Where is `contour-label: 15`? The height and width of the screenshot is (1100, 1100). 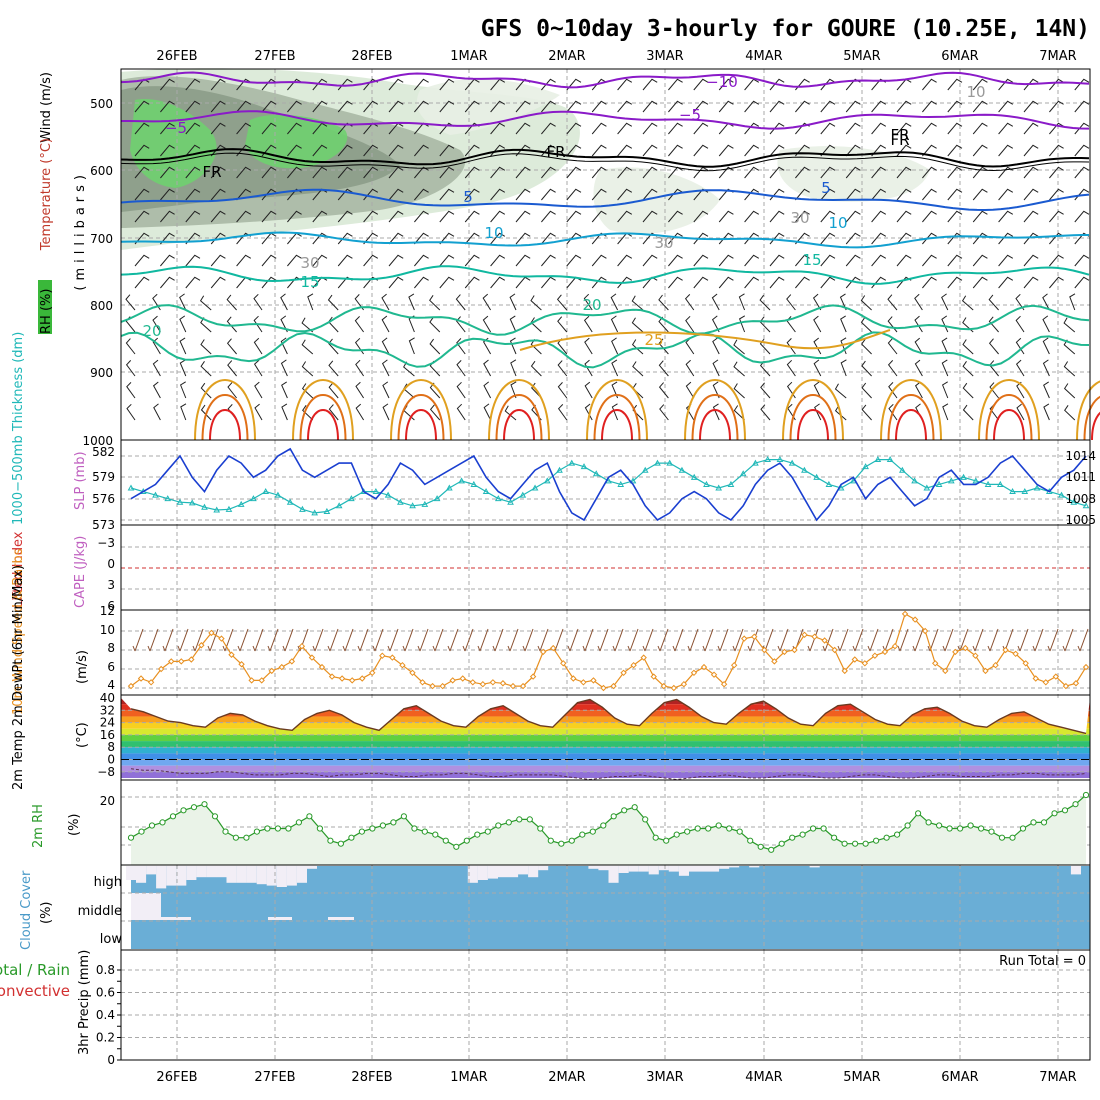
contour-label: 15 is located at coordinates (811, 260).